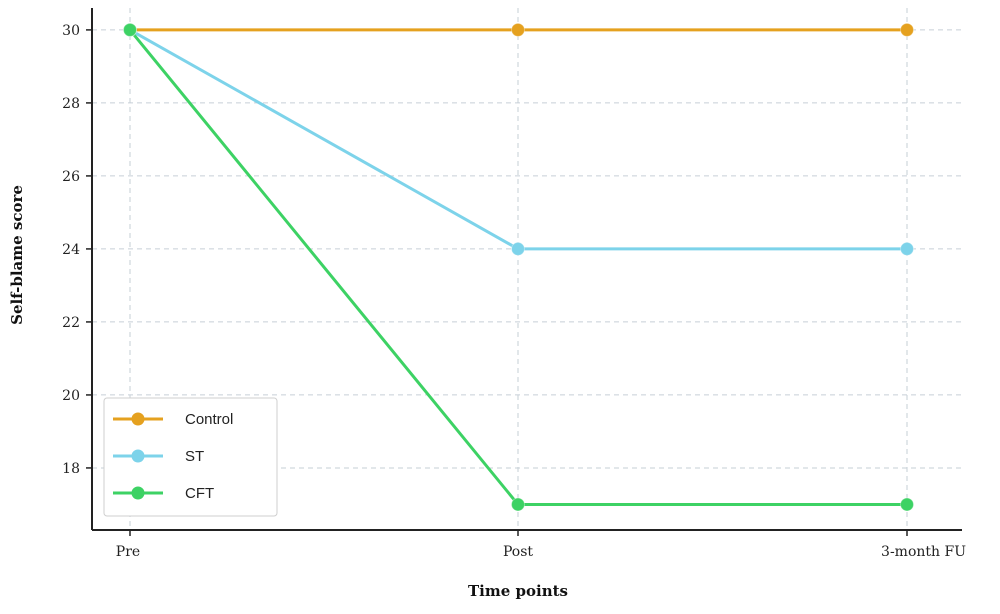 The image size is (1000, 614). I want to click on legend-label-control: Control, so click(209, 419).